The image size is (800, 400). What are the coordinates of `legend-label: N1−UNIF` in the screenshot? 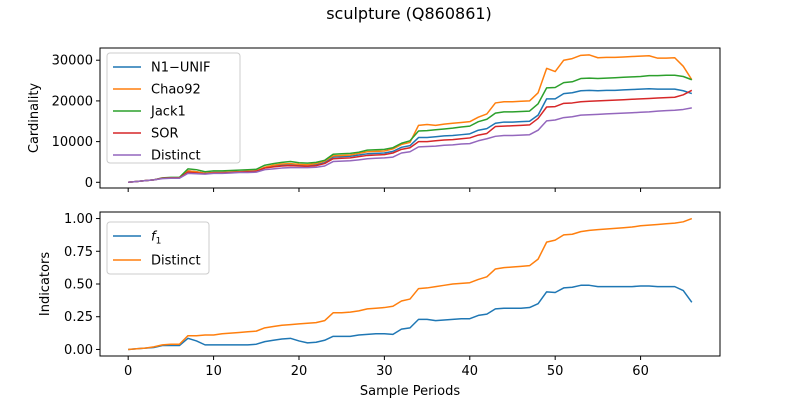 It's located at (180, 68).